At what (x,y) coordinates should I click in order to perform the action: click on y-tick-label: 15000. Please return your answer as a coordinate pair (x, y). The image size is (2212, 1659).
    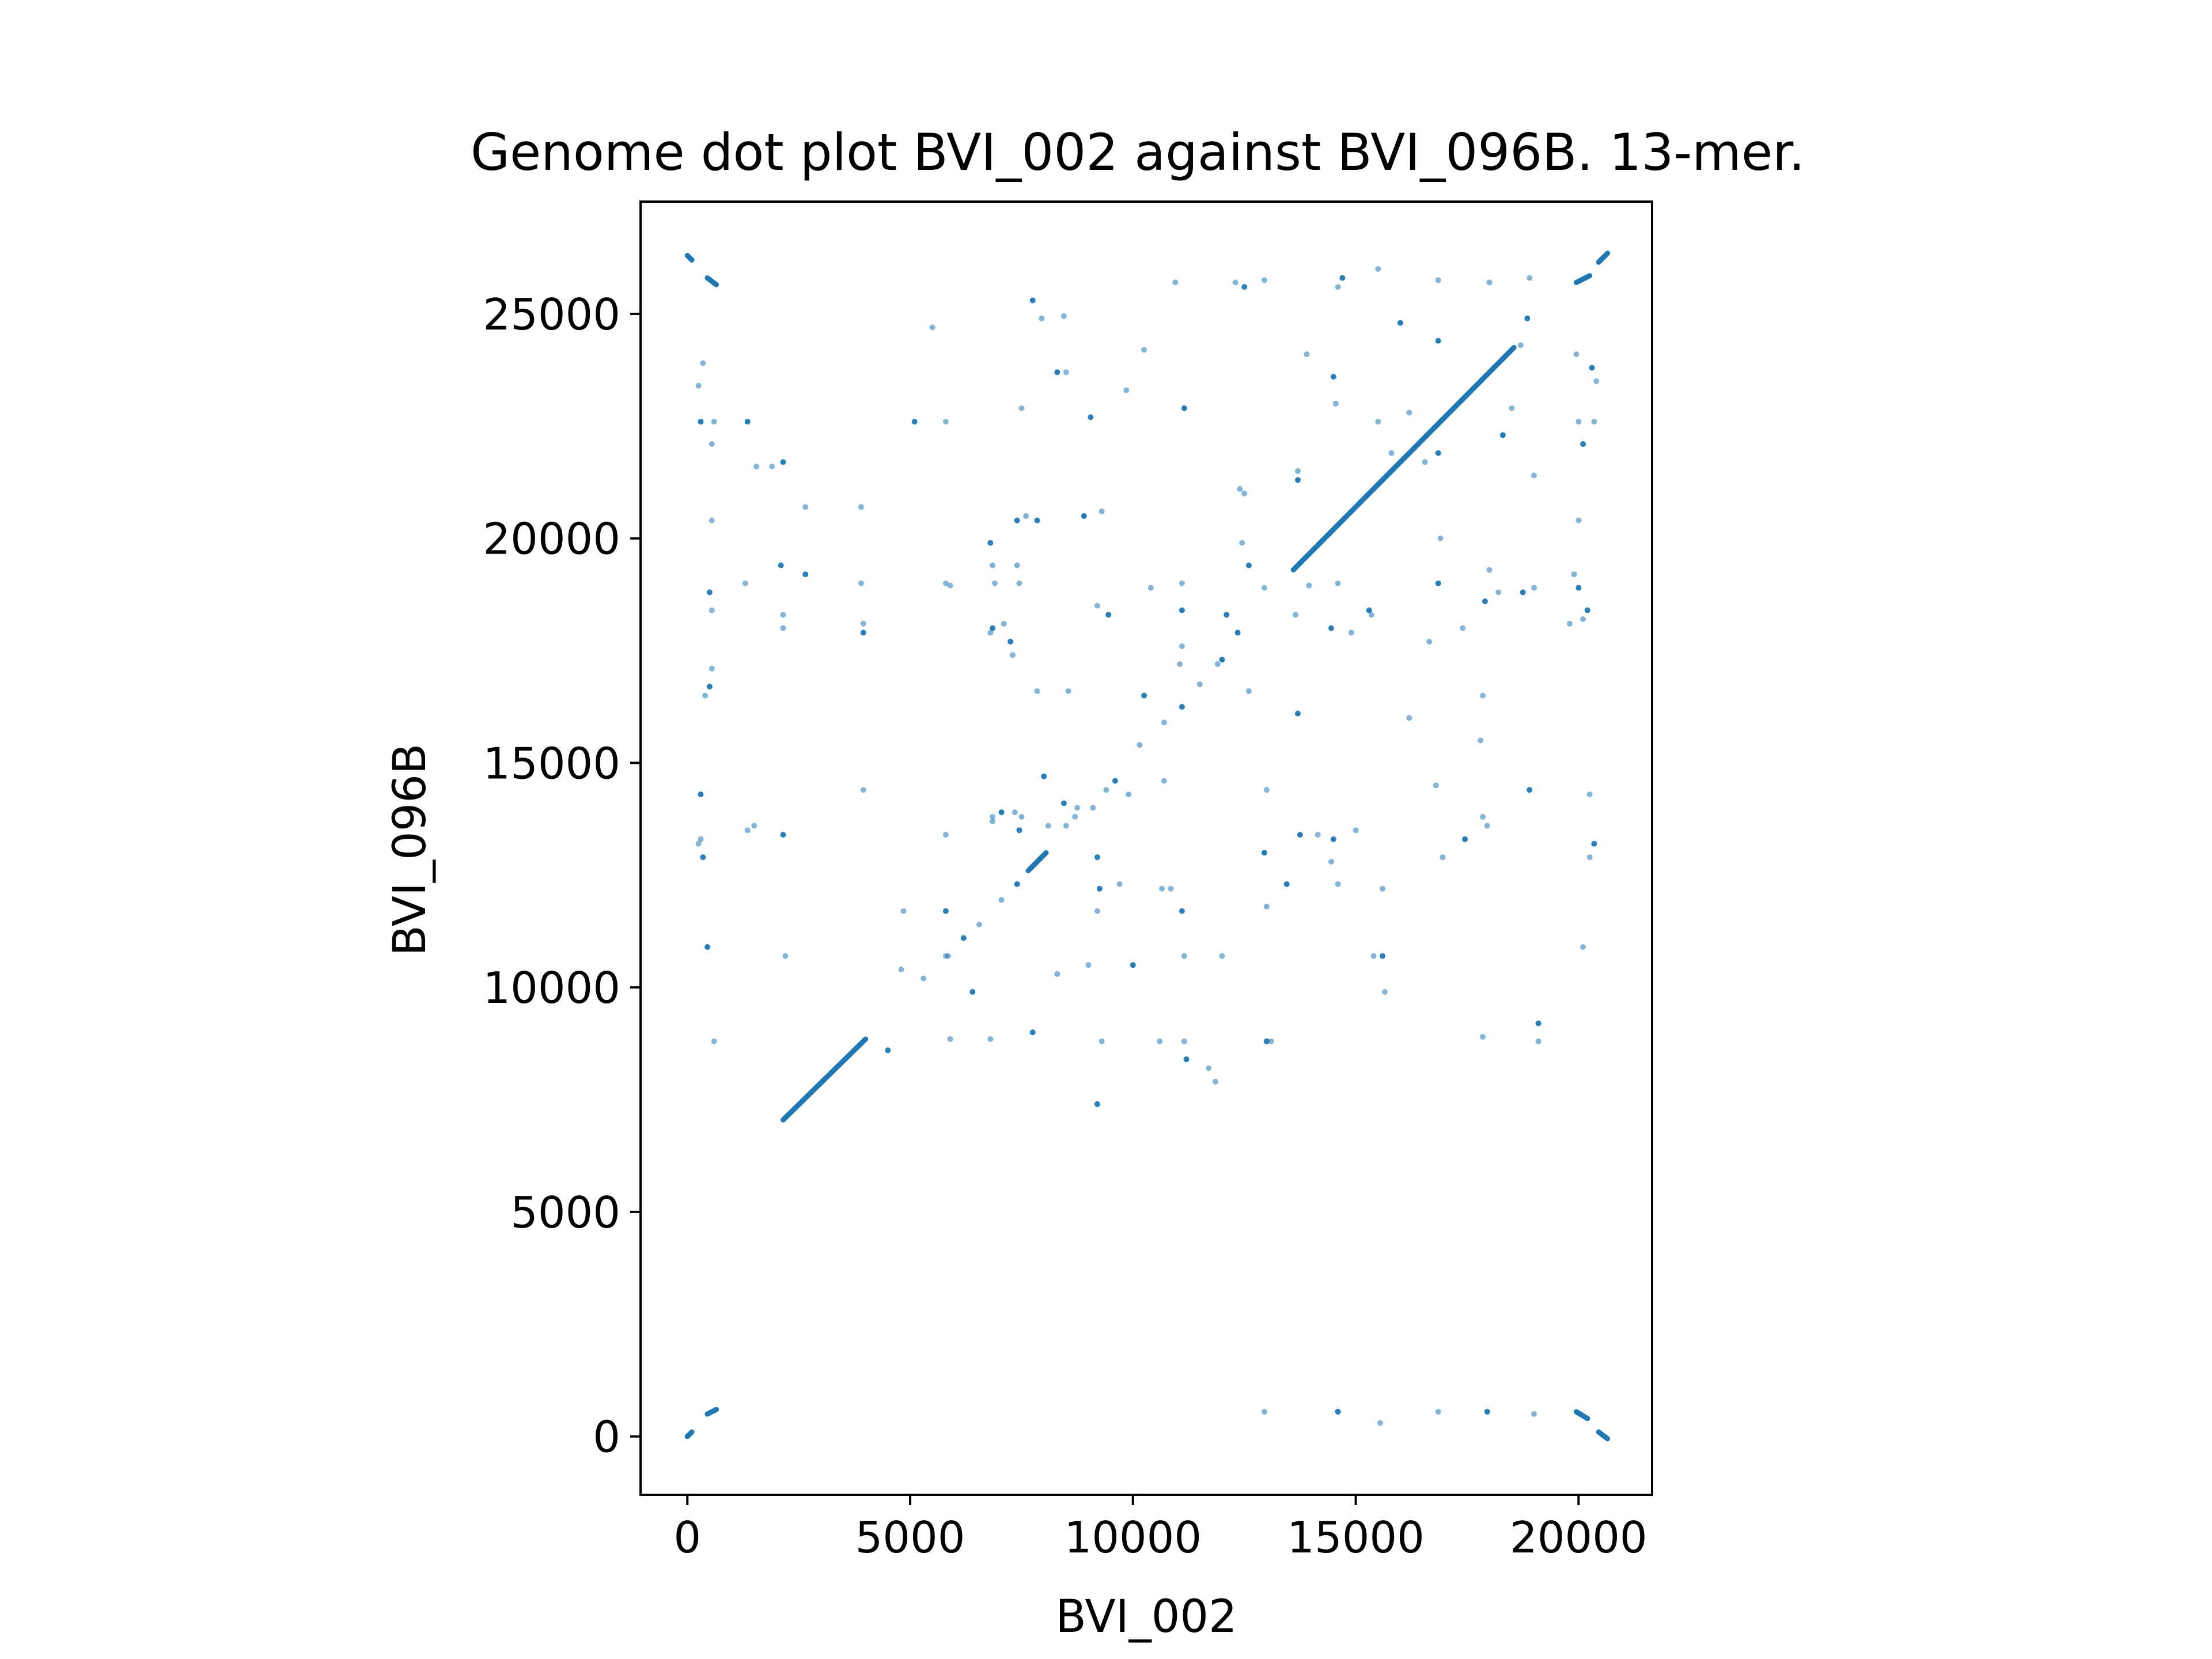
    Looking at the image, I should click on (551, 763).